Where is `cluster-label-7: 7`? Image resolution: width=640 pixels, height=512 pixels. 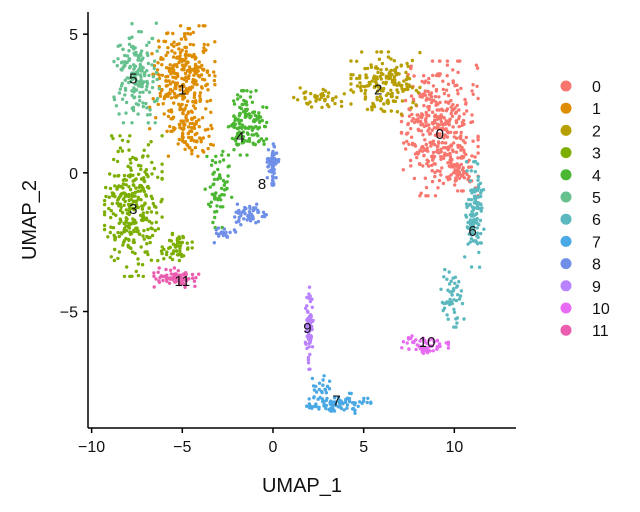
cluster-label-7: 7 is located at coordinates (336, 400).